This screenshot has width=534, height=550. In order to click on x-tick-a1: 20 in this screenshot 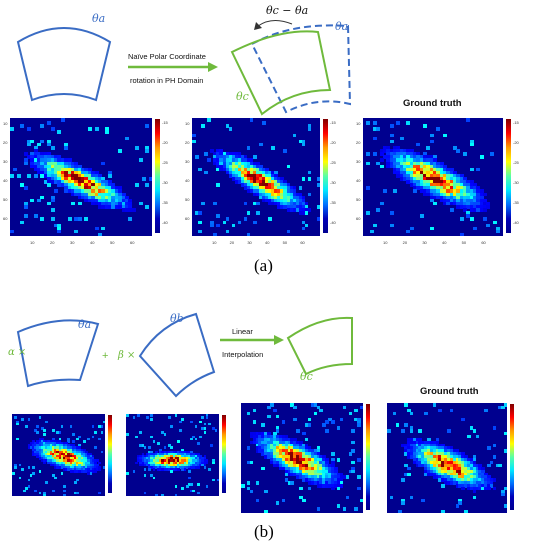, I will do `click(52, 242)`.